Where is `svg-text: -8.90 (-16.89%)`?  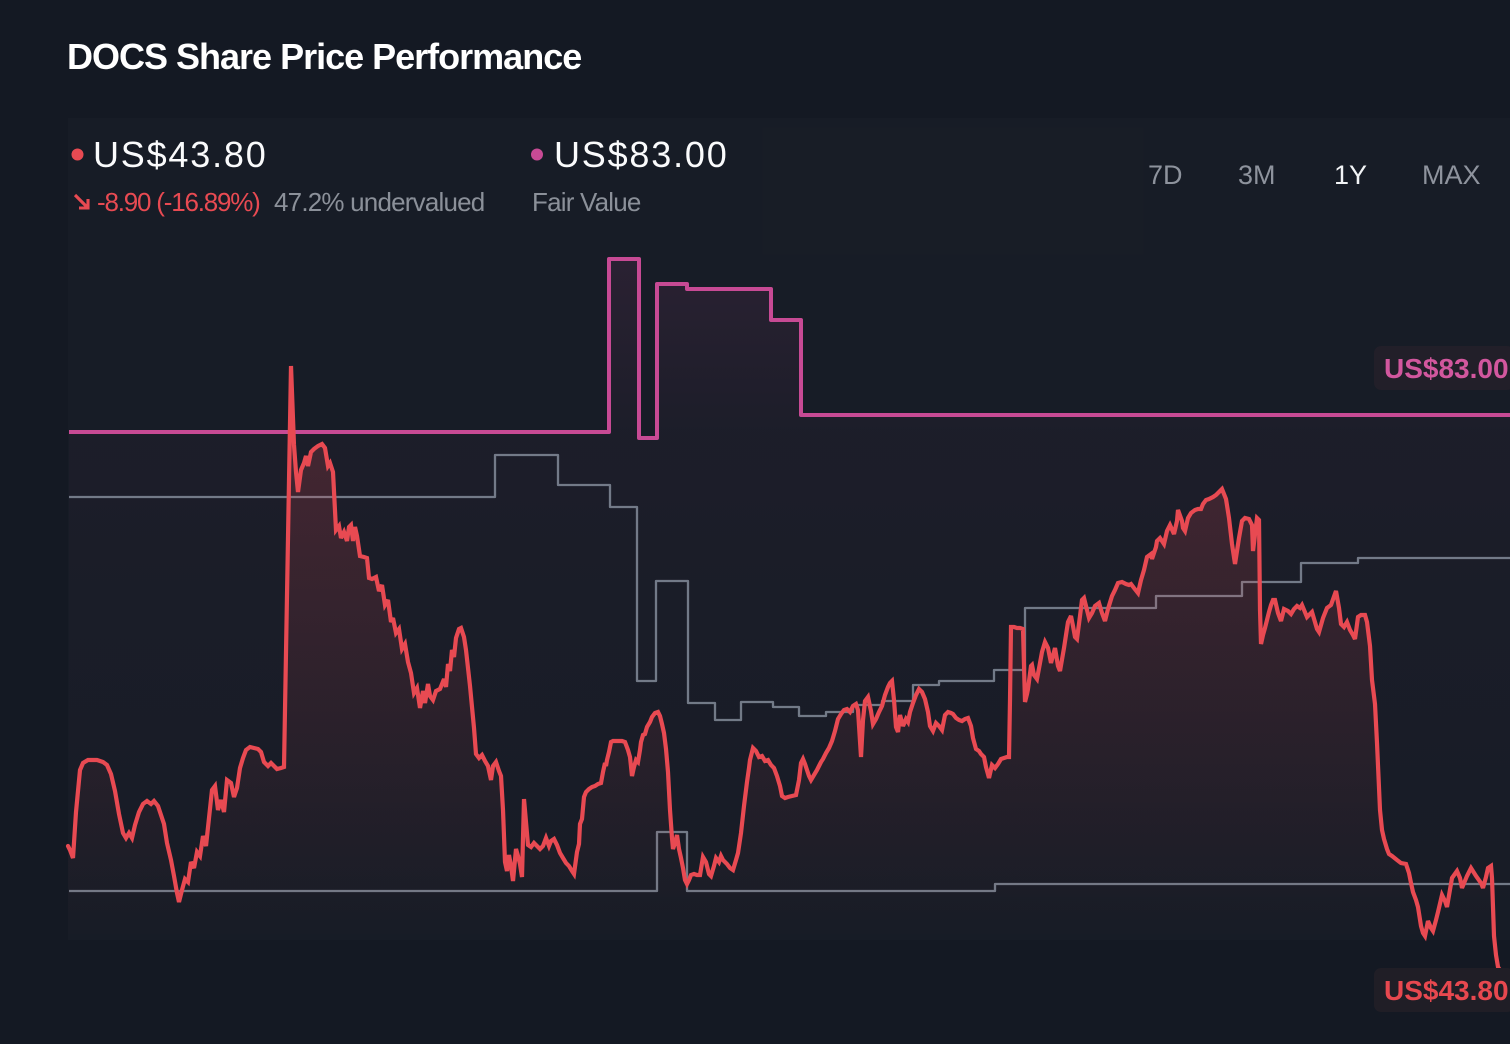 svg-text: -8.90 (-16.89%) is located at coordinates (178, 202).